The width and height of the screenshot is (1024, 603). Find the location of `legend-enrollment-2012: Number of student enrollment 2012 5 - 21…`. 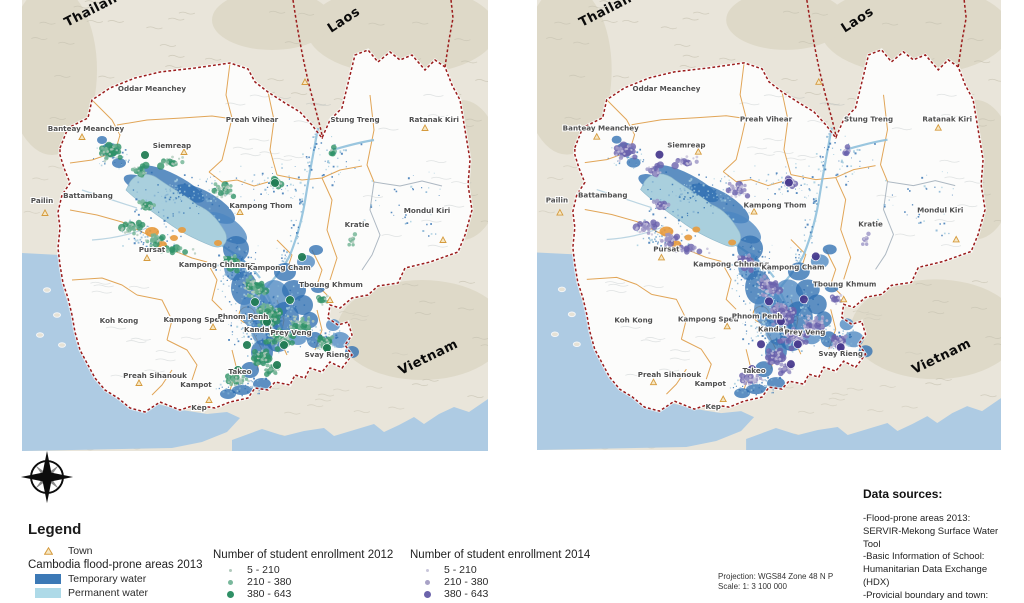

legend-enrollment-2012: Number of student enrollment 2012 5 - 21… is located at coordinates (303, 574).